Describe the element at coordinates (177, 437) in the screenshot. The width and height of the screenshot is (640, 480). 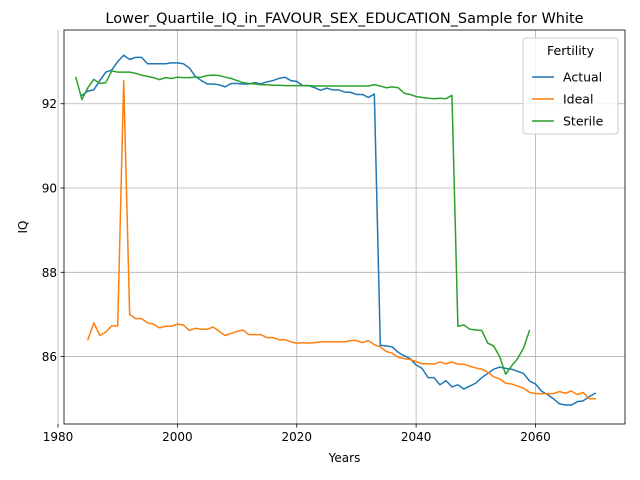
I see `x-tick-label: 2000` at that location.